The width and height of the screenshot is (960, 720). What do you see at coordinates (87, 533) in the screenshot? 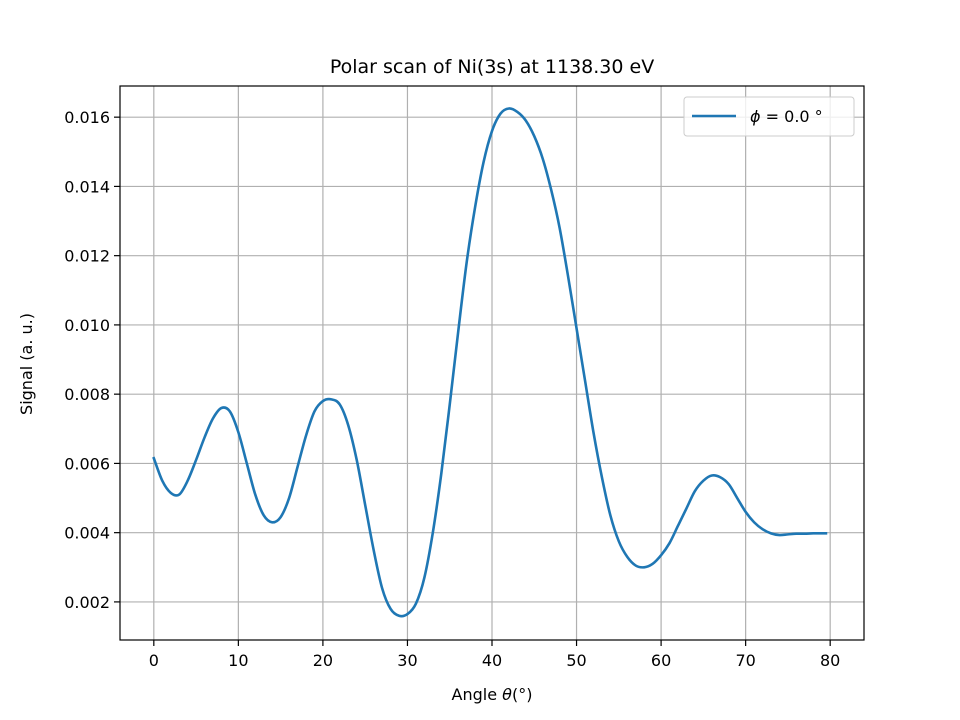
I see `y-tick-label: 0.004` at bounding box center [87, 533].